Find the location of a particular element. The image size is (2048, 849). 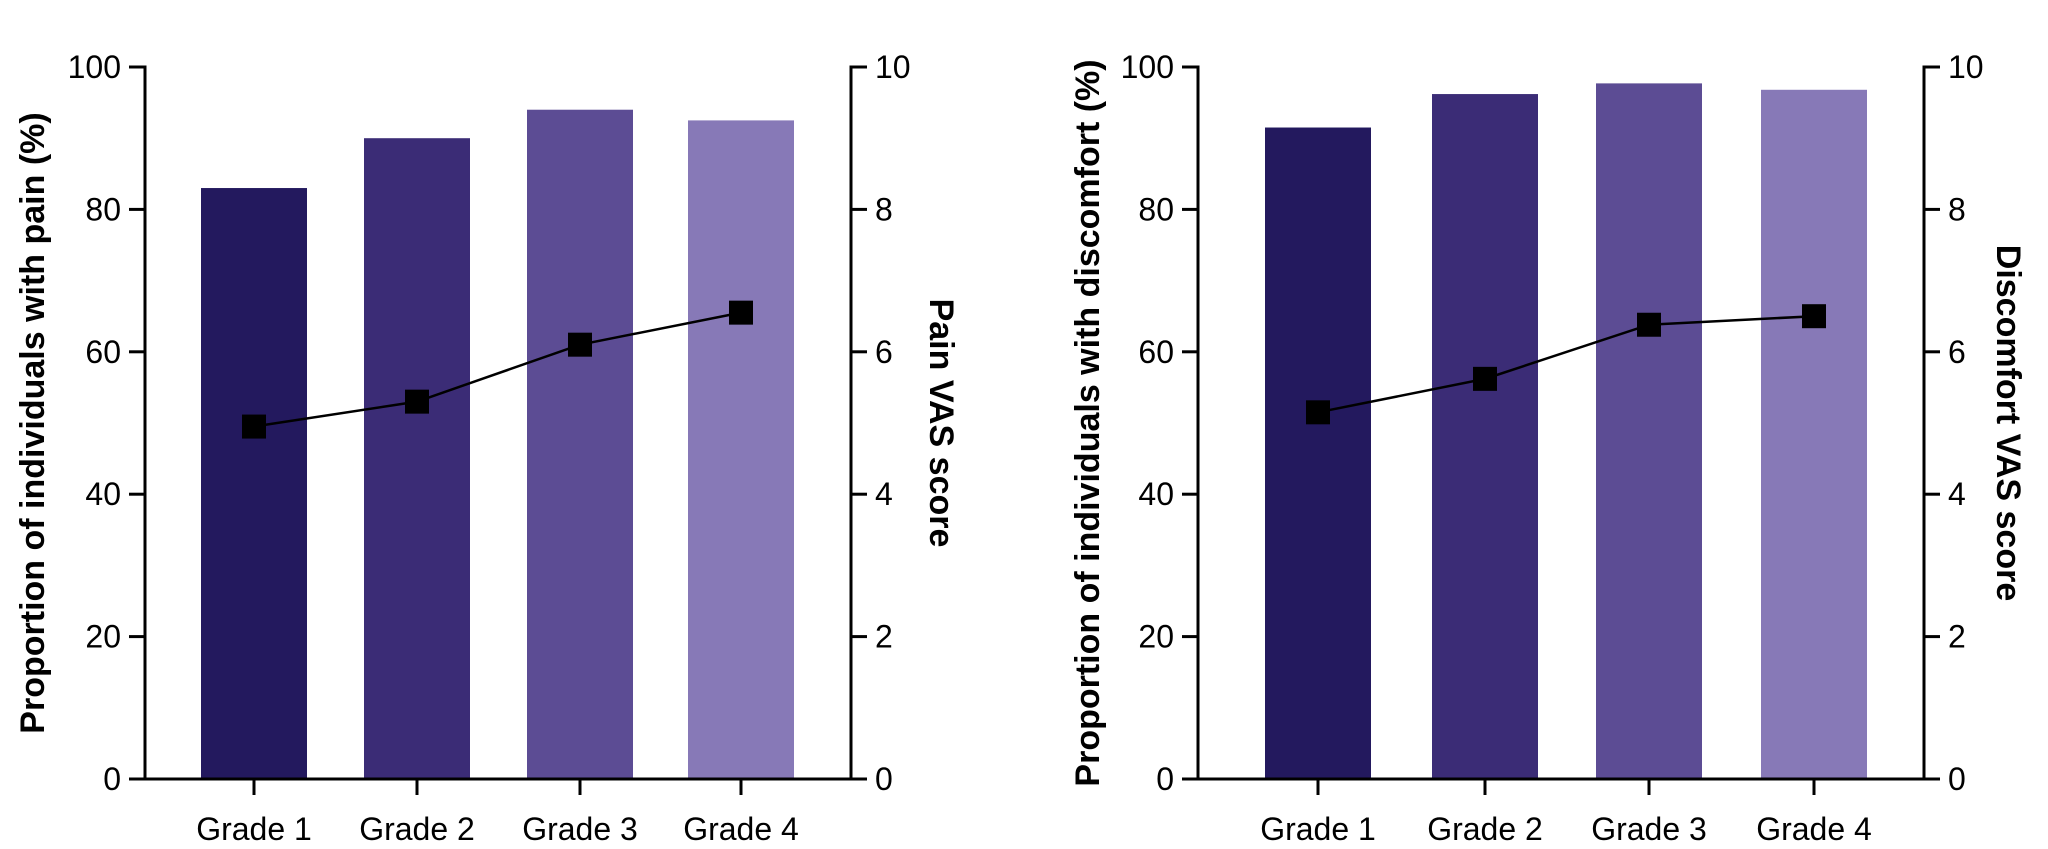

right-y-axis-title: Pain VAS score is located at coordinates (941, 423).